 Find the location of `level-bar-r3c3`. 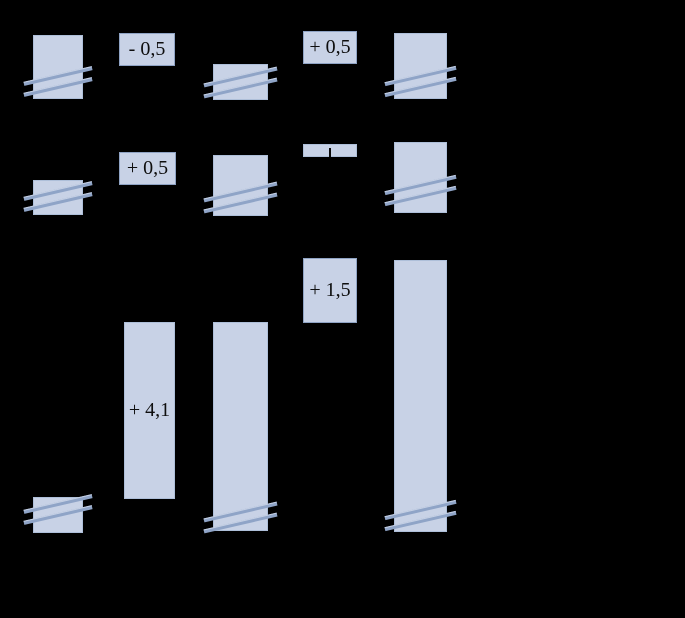

level-bar-r3c3 is located at coordinates (240, 426).